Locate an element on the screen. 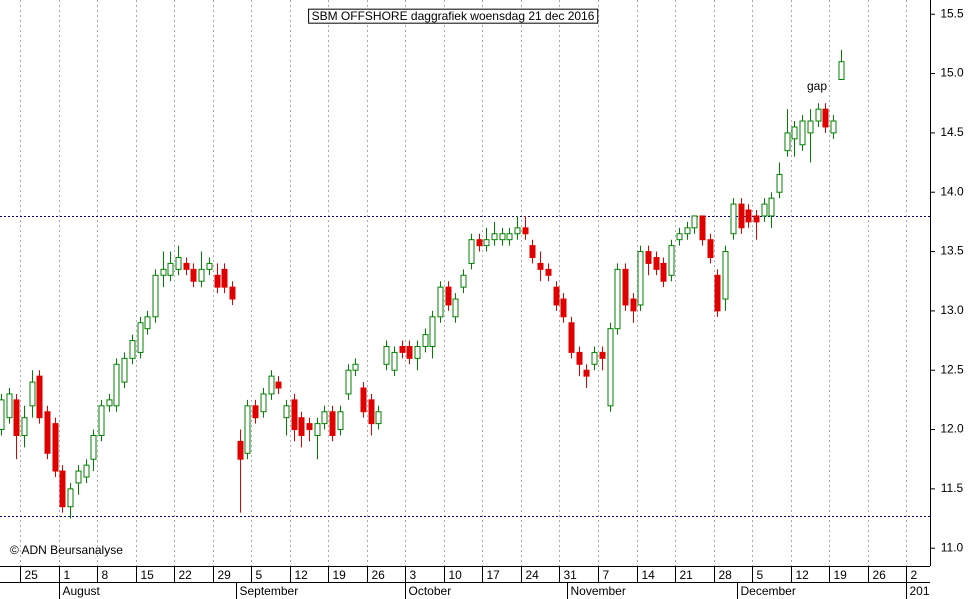 This screenshot has width=979, height=599. x-tick-label: 29 is located at coordinates (225, 575).